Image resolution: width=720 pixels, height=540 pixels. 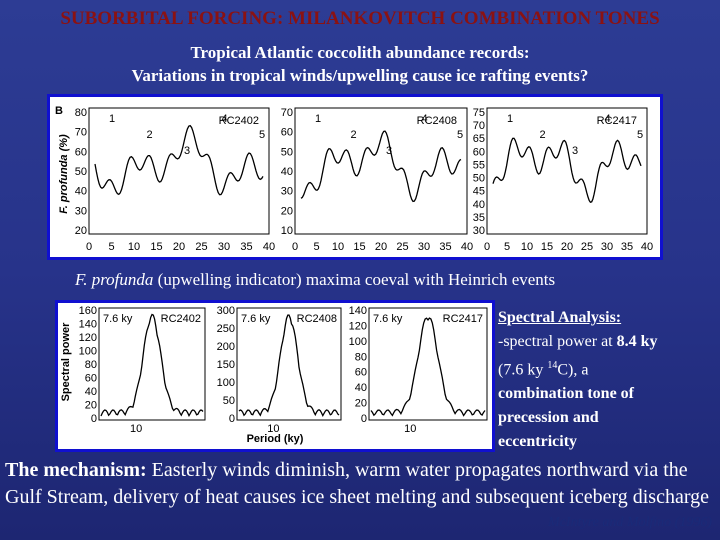 I want to click on notes-line: -spectral power at 8.4 ky, so click(x=578, y=342).